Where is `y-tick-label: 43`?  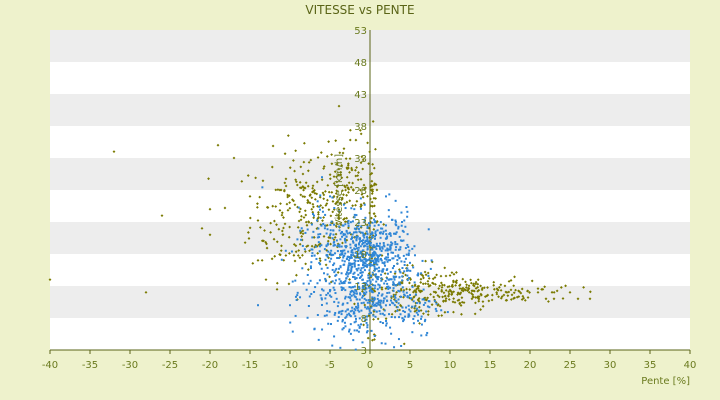 y-tick-label: 43 is located at coordinates (360, 95).